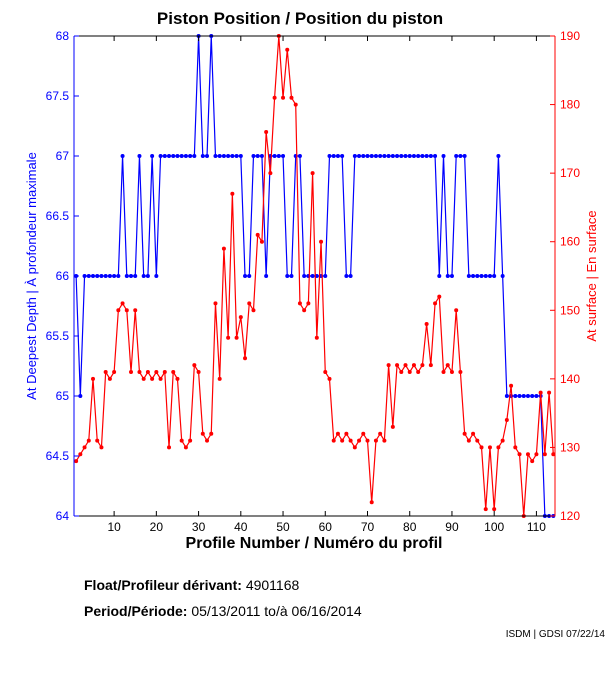 The width and height of the screenshot is (611, 675). Describe the element at coordinates (136, 611) in the screenshot. I see `period-label: Period/Période:` at that location.